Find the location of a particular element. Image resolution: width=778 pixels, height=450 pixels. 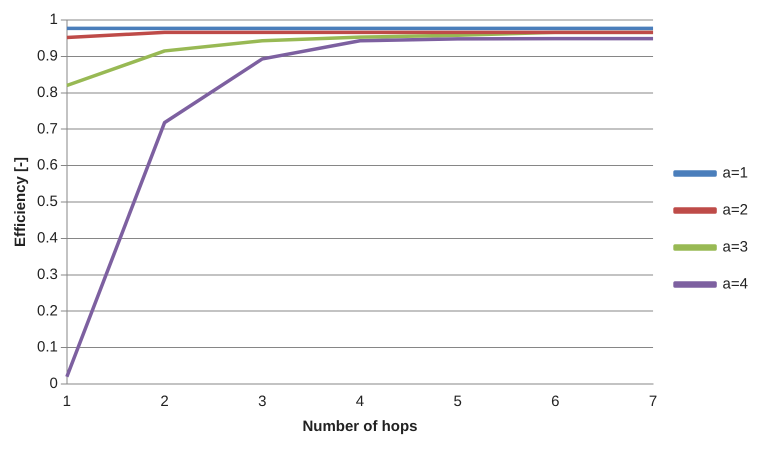

y-tick-label: 1 is located at coordinates (54, 19).